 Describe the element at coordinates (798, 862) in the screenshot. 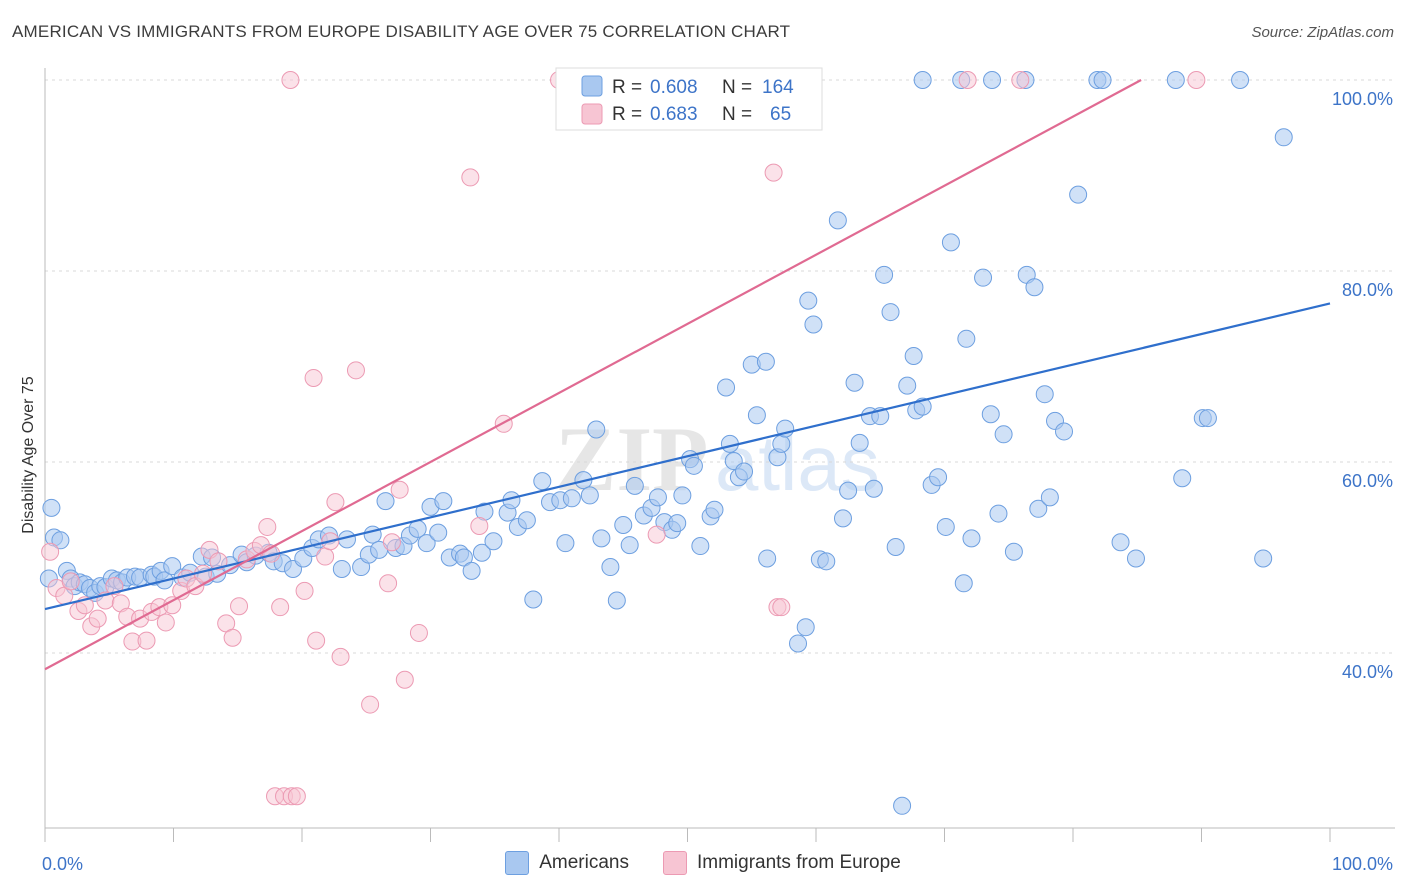

I see `legend-label-immigrants: Immigrants from Europe` at that location.